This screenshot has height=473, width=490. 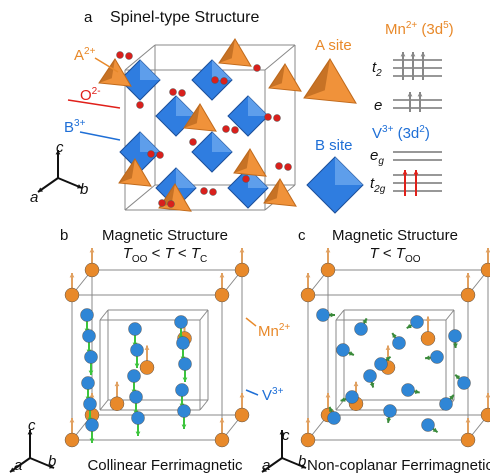 I want to click on ion-label: A2+, so click(x=85, y=55).